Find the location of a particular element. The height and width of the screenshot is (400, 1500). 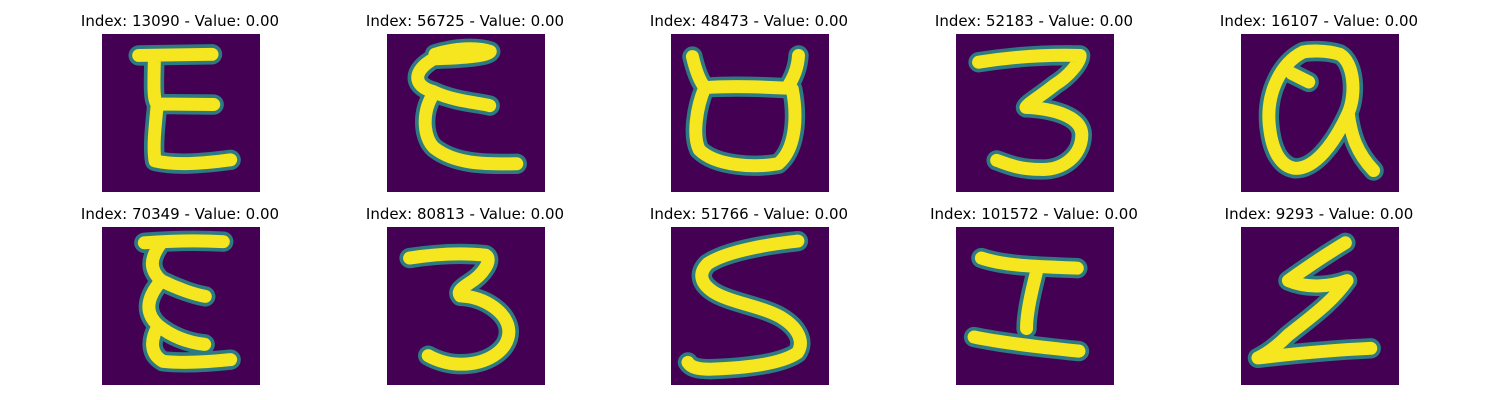

panel-title: Index: 51766 - Value: 0.00 is located at coordinates (749, 214).